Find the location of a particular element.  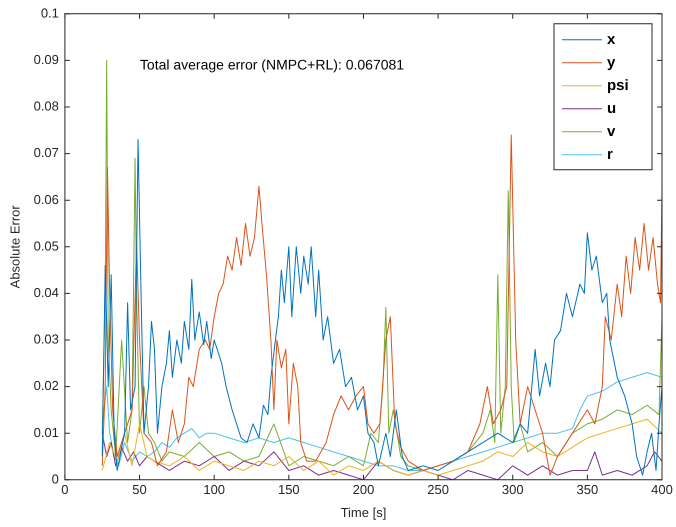

legend-label: v is located at coordinates (611, 131).